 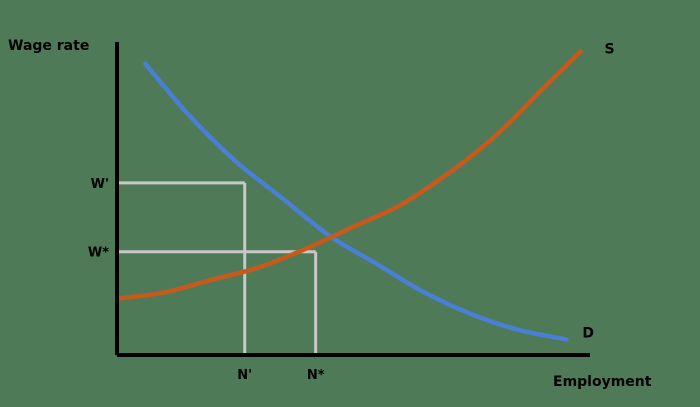 I want to click on guide-lines, so click(x=217, y=268).